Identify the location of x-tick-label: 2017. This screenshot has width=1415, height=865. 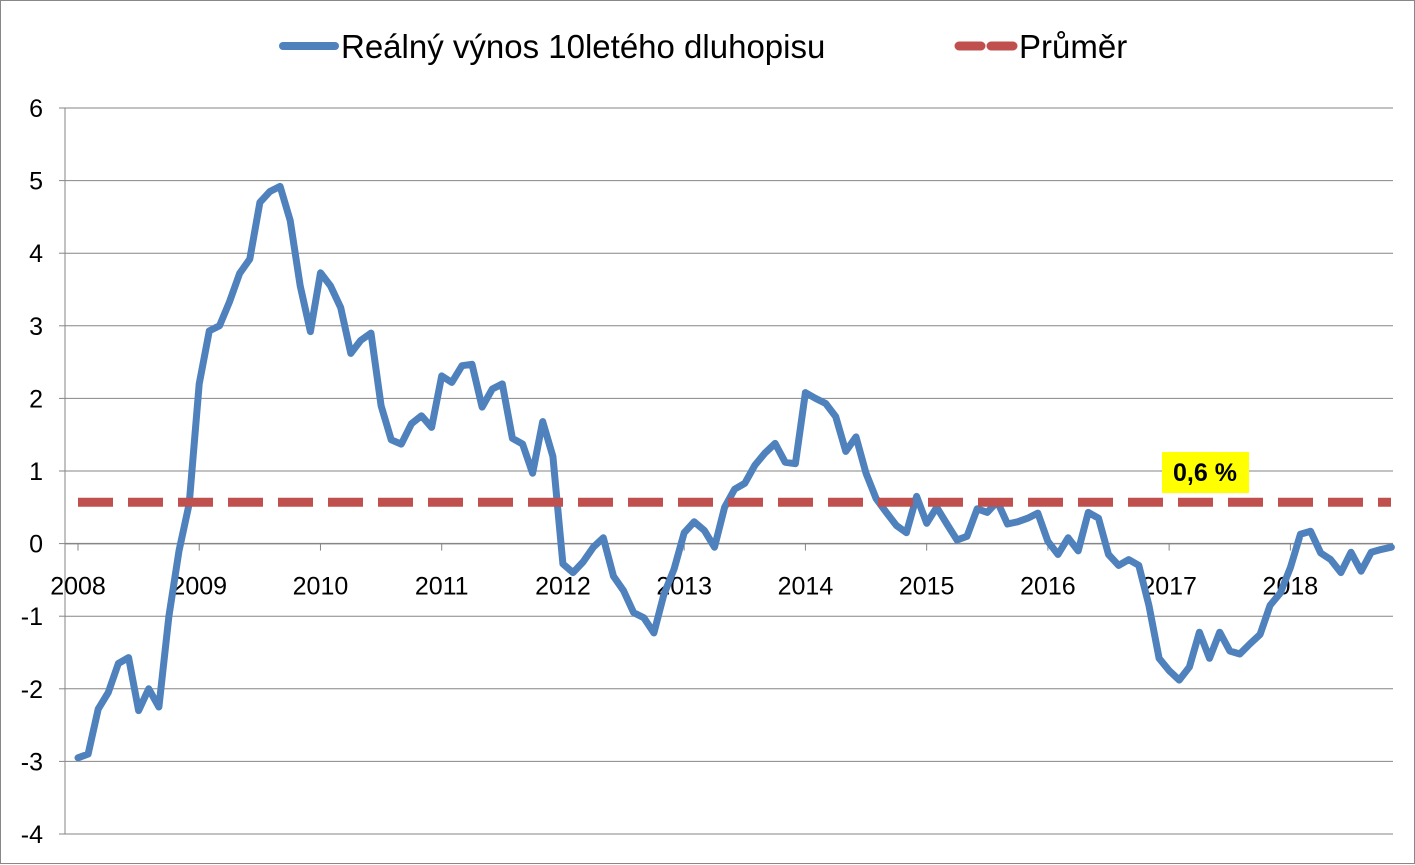
(1169, 587).